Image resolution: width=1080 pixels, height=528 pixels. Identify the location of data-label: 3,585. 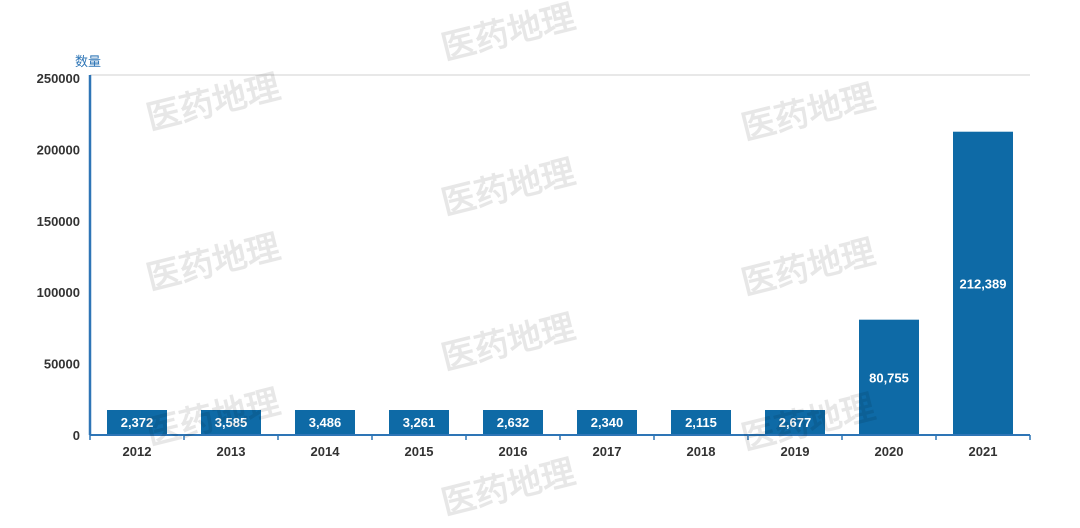
(231, 422).